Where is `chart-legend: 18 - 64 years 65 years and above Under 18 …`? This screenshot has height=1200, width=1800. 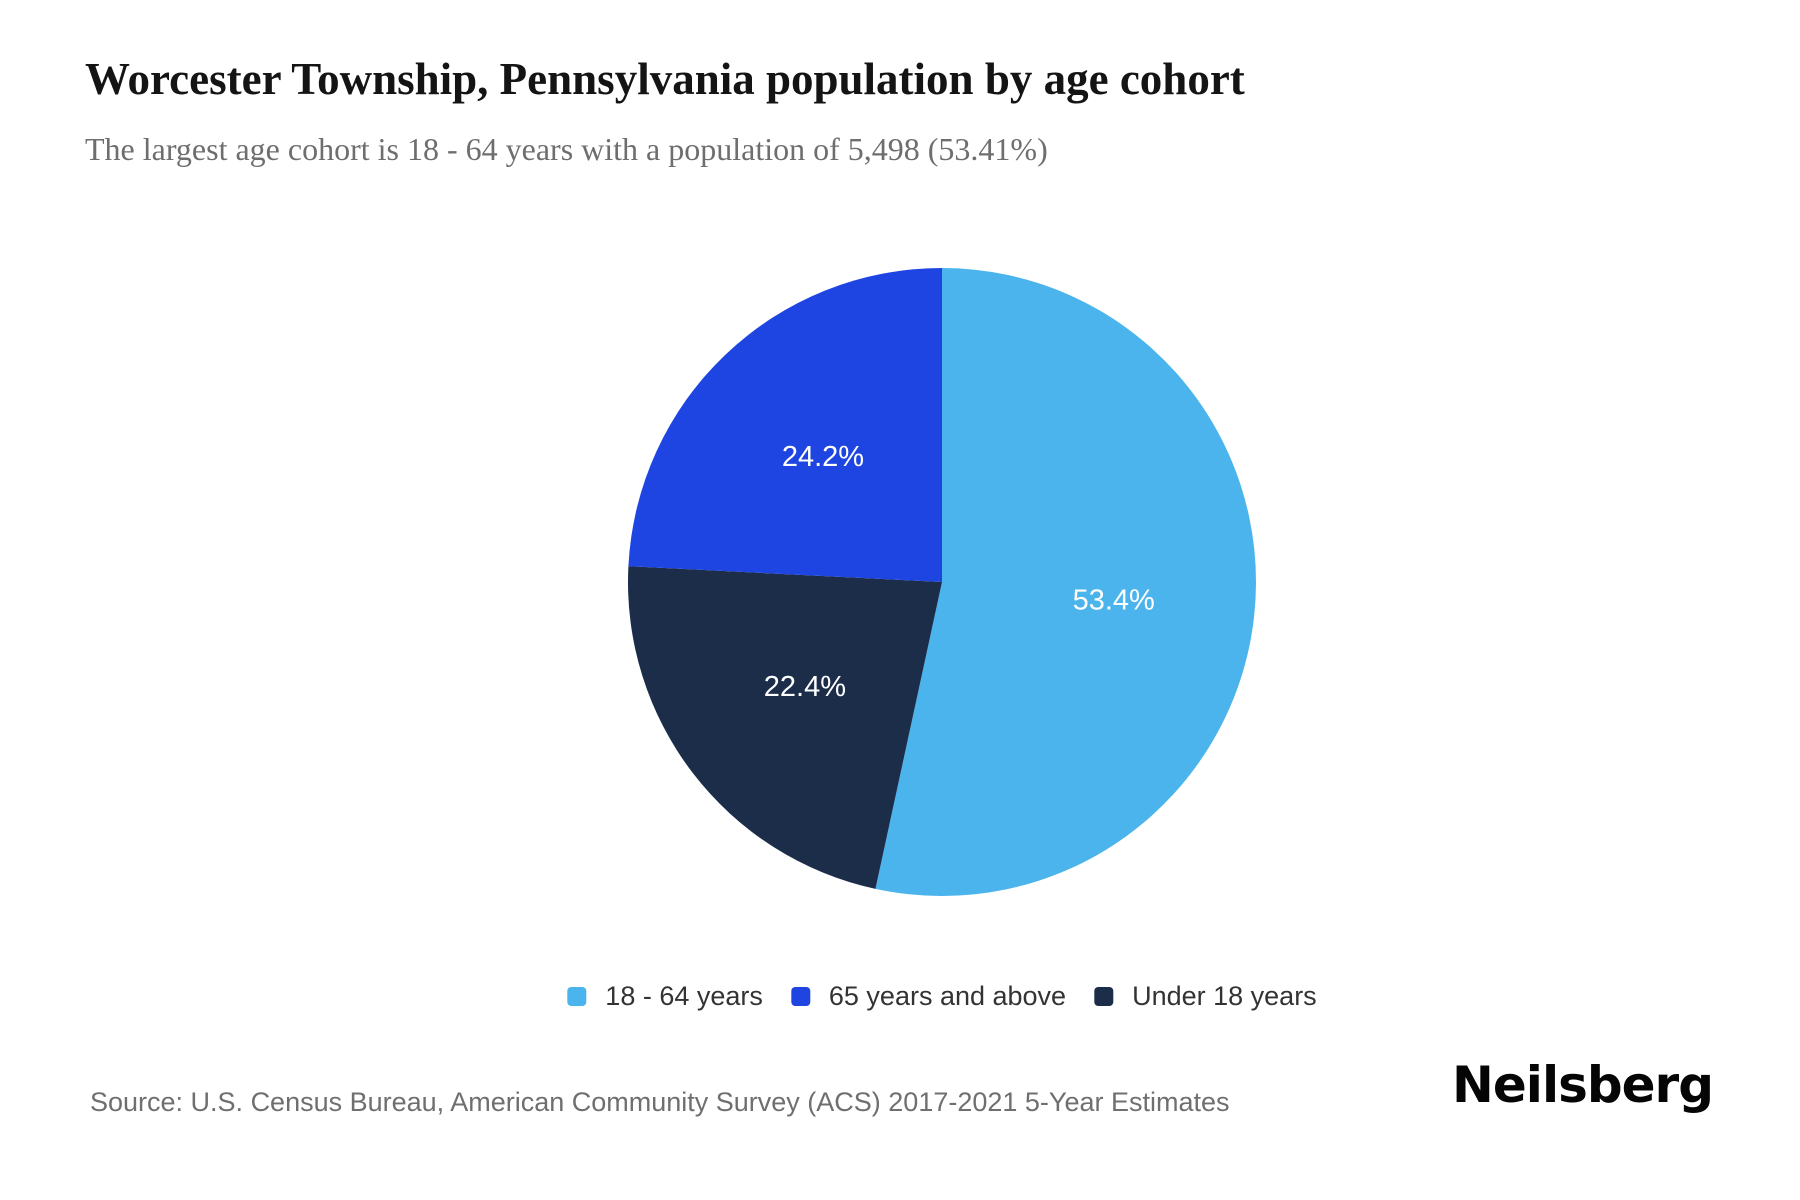 chart-legend: 18 - 64 years 65 years and above Under 18 … is located at coordinates (942, 996).